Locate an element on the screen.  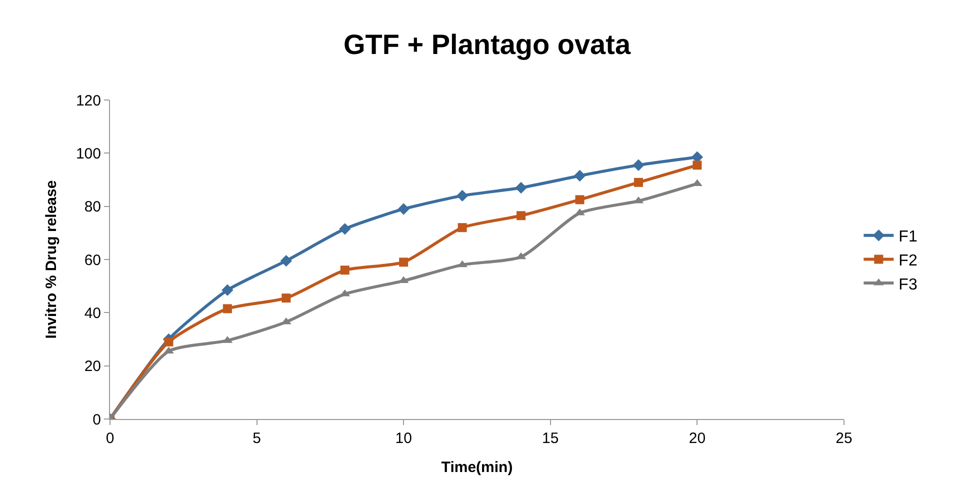
x-tick-label: 5 is located at coordinates (256, 438).